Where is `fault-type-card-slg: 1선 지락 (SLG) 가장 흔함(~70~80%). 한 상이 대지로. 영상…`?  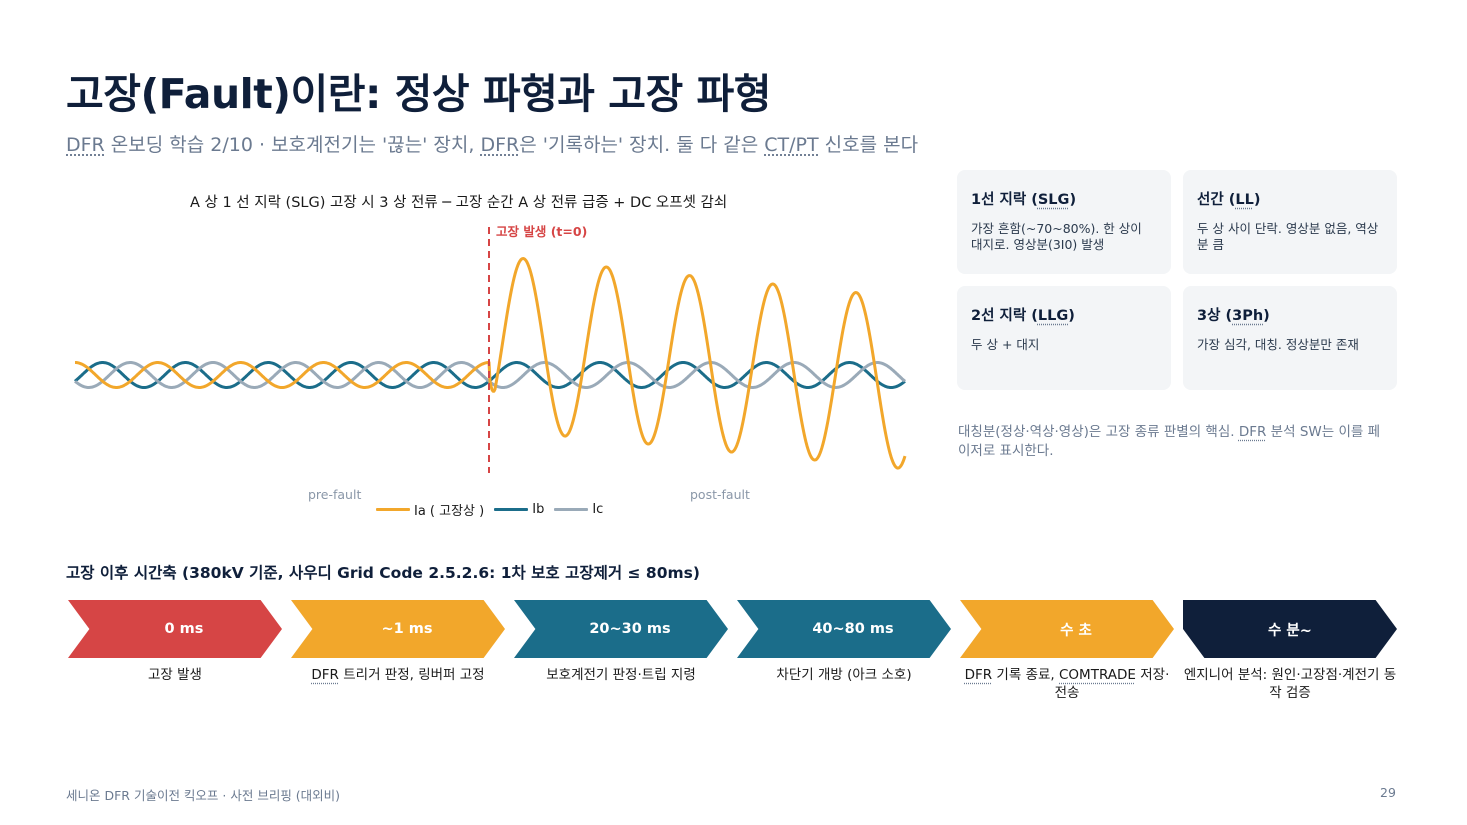 fault-type-card-slg: 1선 지락 (SLG) 가장 흔함(~70~80%). 한 상이 대지로. 영상… is located at coordinates (1064, 222).